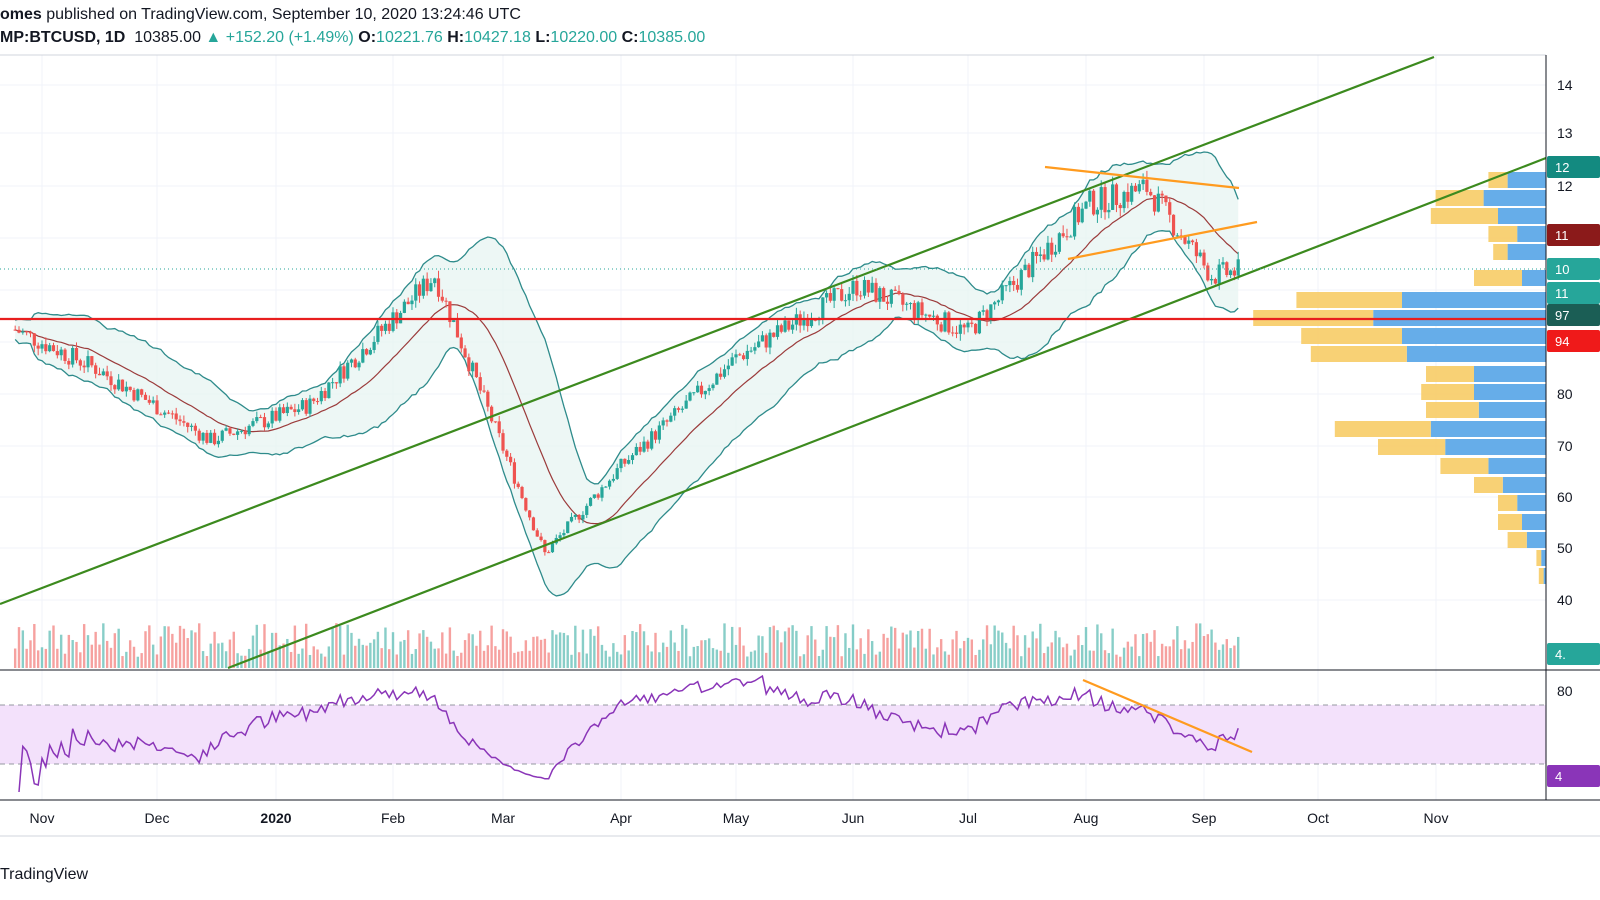 This screenshot has width=1600, height=900. I want to click on price-tag-label: 94, so click(1562, 341).